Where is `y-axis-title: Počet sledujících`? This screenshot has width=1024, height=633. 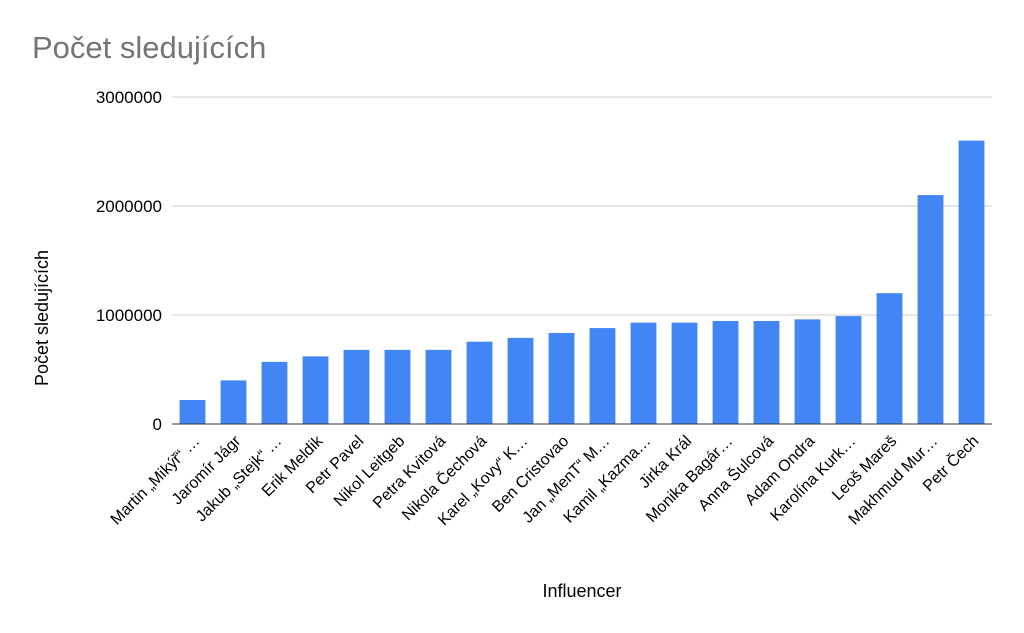 y-axis-title: Počet sledujících is located at coordinates (42, 318).